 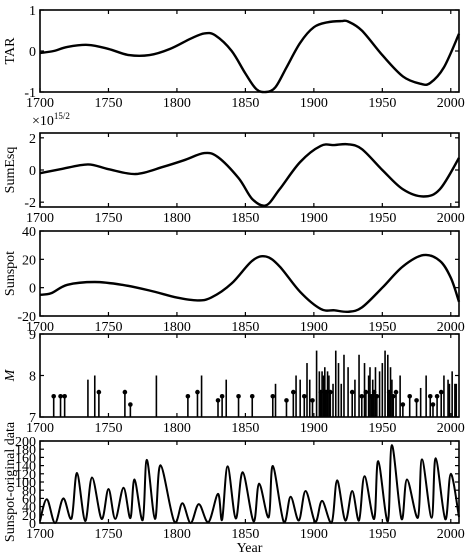 I want to click on y-axis-label: Sunspot-original data, so click(x=10, y=481).